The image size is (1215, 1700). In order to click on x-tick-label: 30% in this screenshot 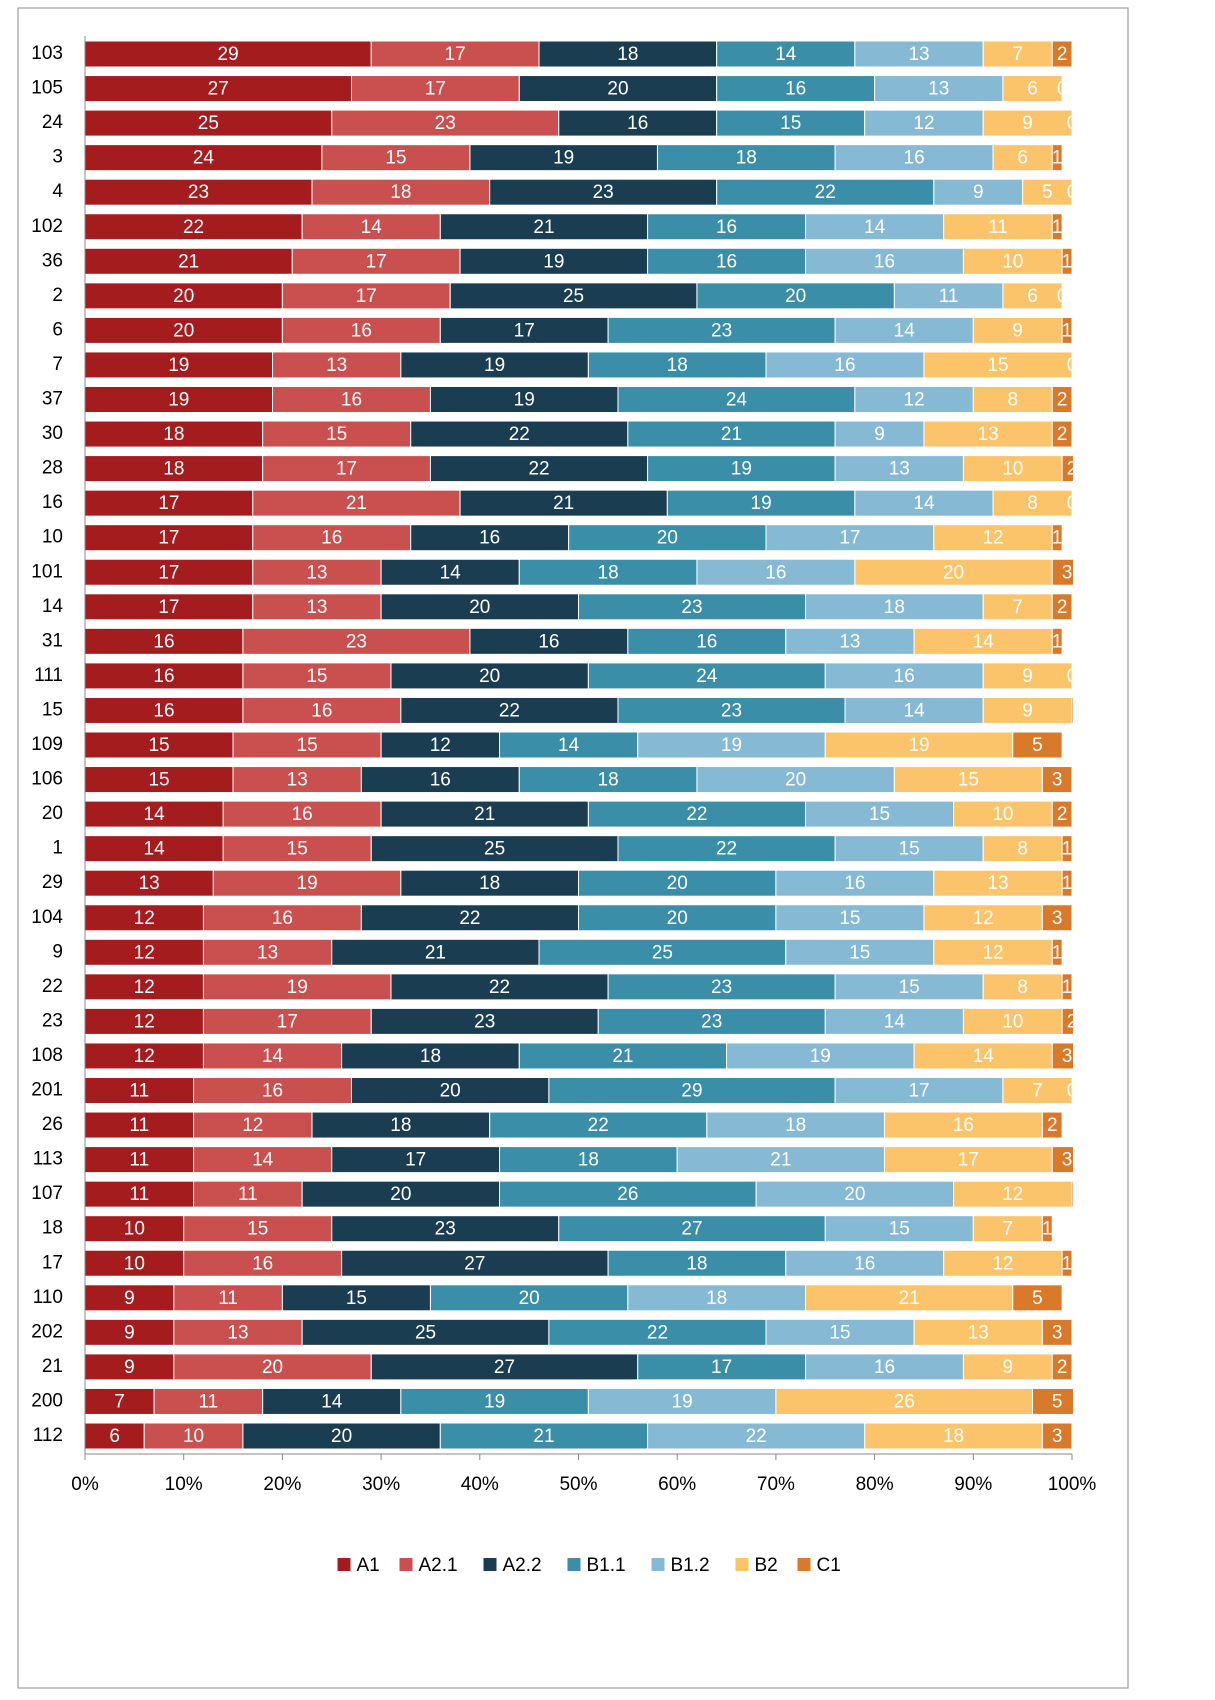, I will do `click(381, 1484)`.